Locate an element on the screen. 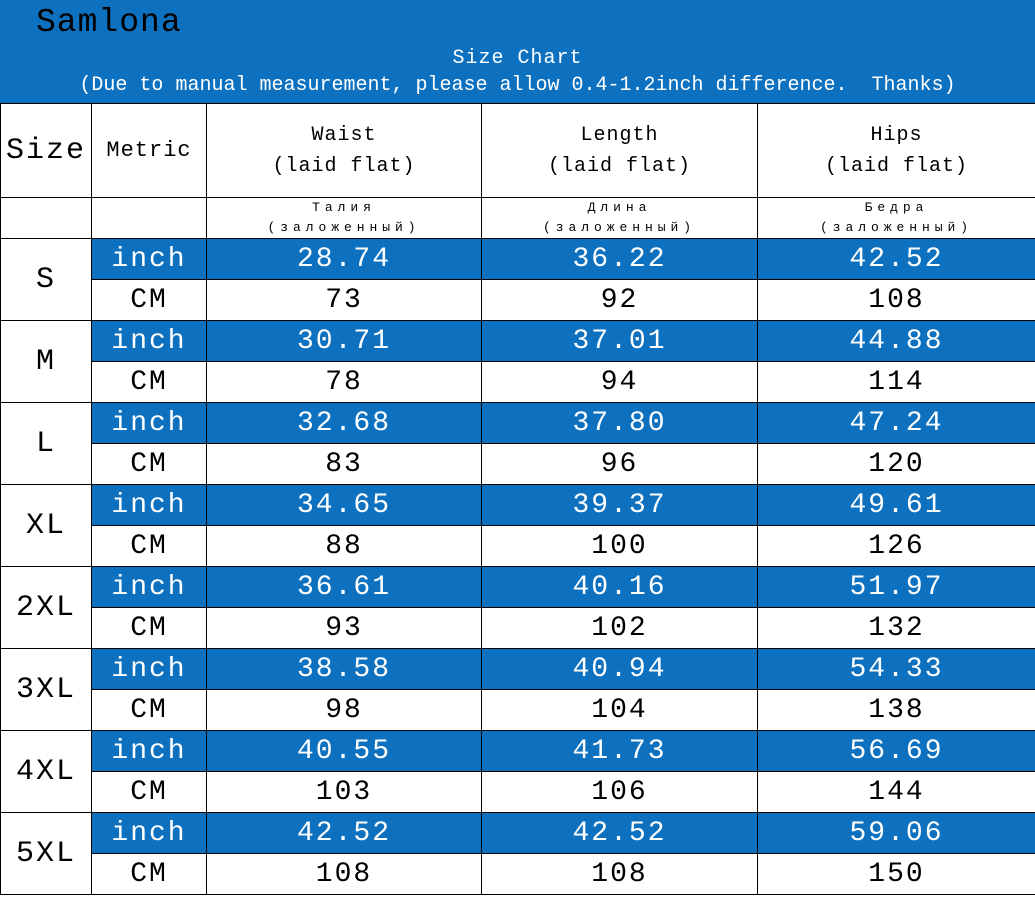 The height and width of the screenshot is (913, 1035). table-row-inch-5XL: 5XL inch 42.52 42.52 59.06 is located at coordinates (517, 854).